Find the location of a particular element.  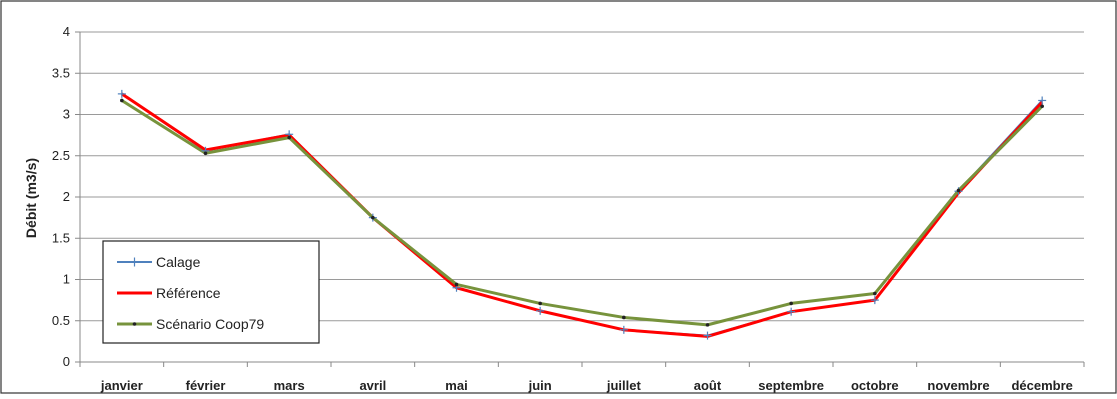

y-tick-label: 3 is located at coordinates (66, 114).